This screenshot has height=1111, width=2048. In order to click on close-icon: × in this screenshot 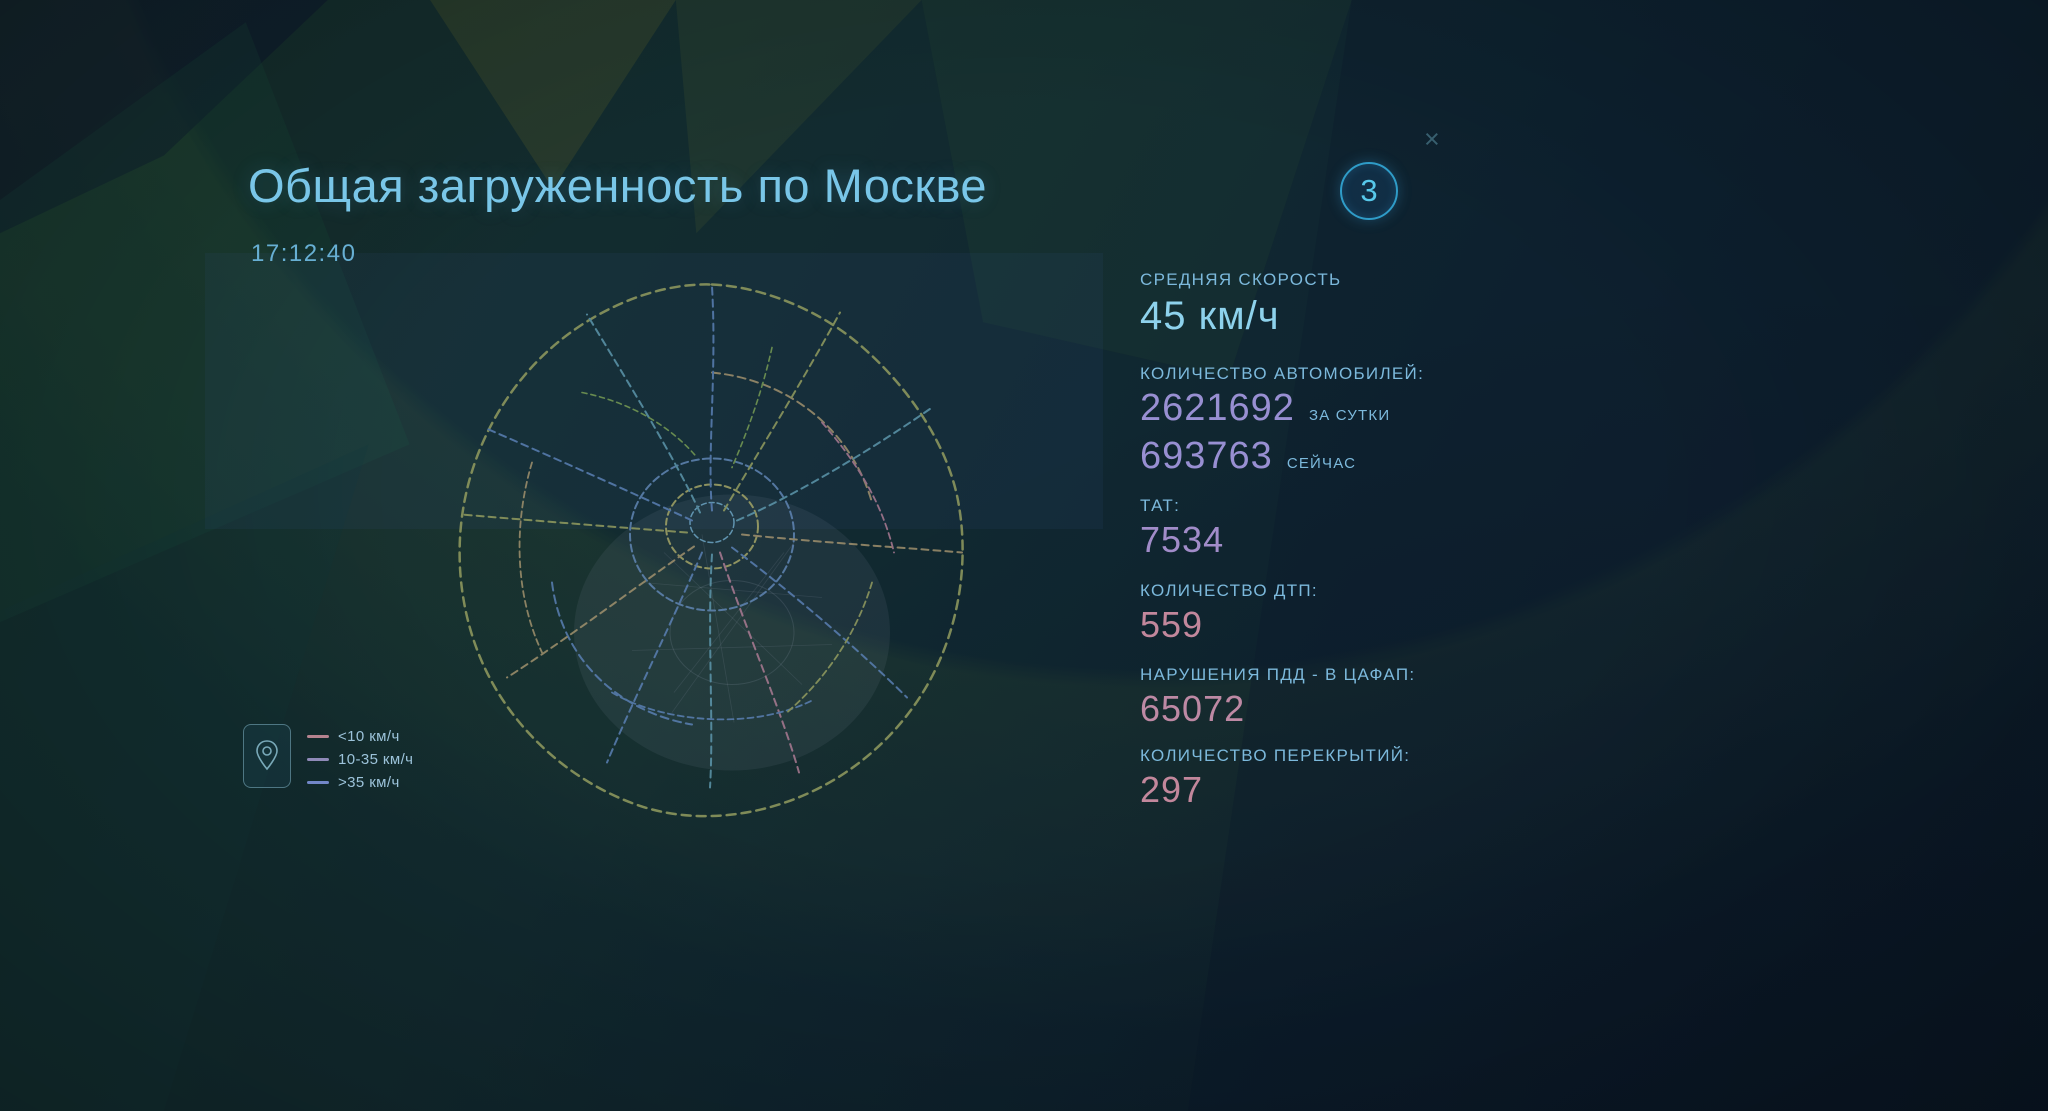, I will do `click(1432, 139)`.